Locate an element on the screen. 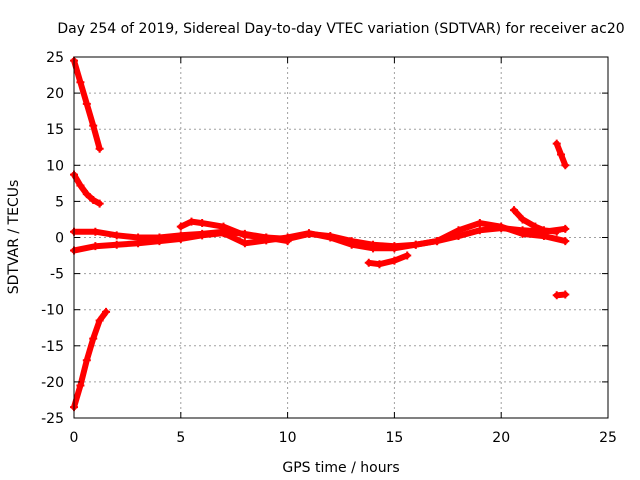 Image resolution: width=640 pixels, height=480 pixels. series-arc-late-descending is located at coordinates (561, 154).